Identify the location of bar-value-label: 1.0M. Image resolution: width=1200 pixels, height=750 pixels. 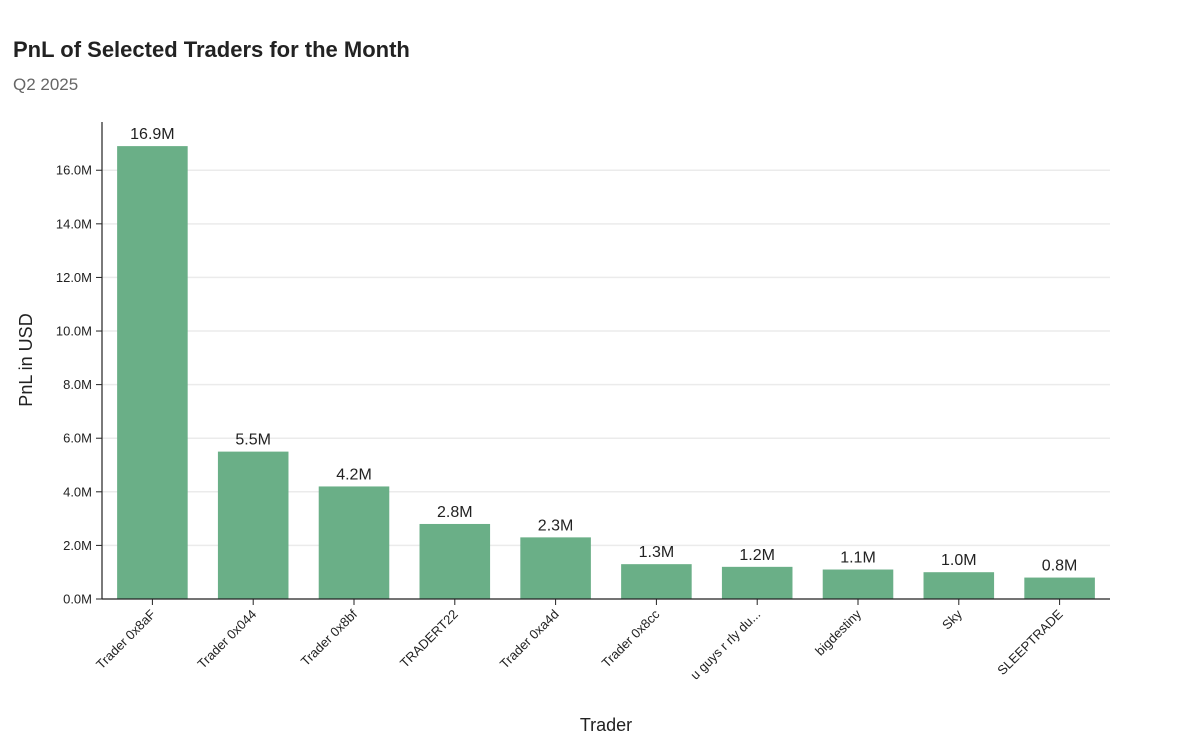
(959, 560).